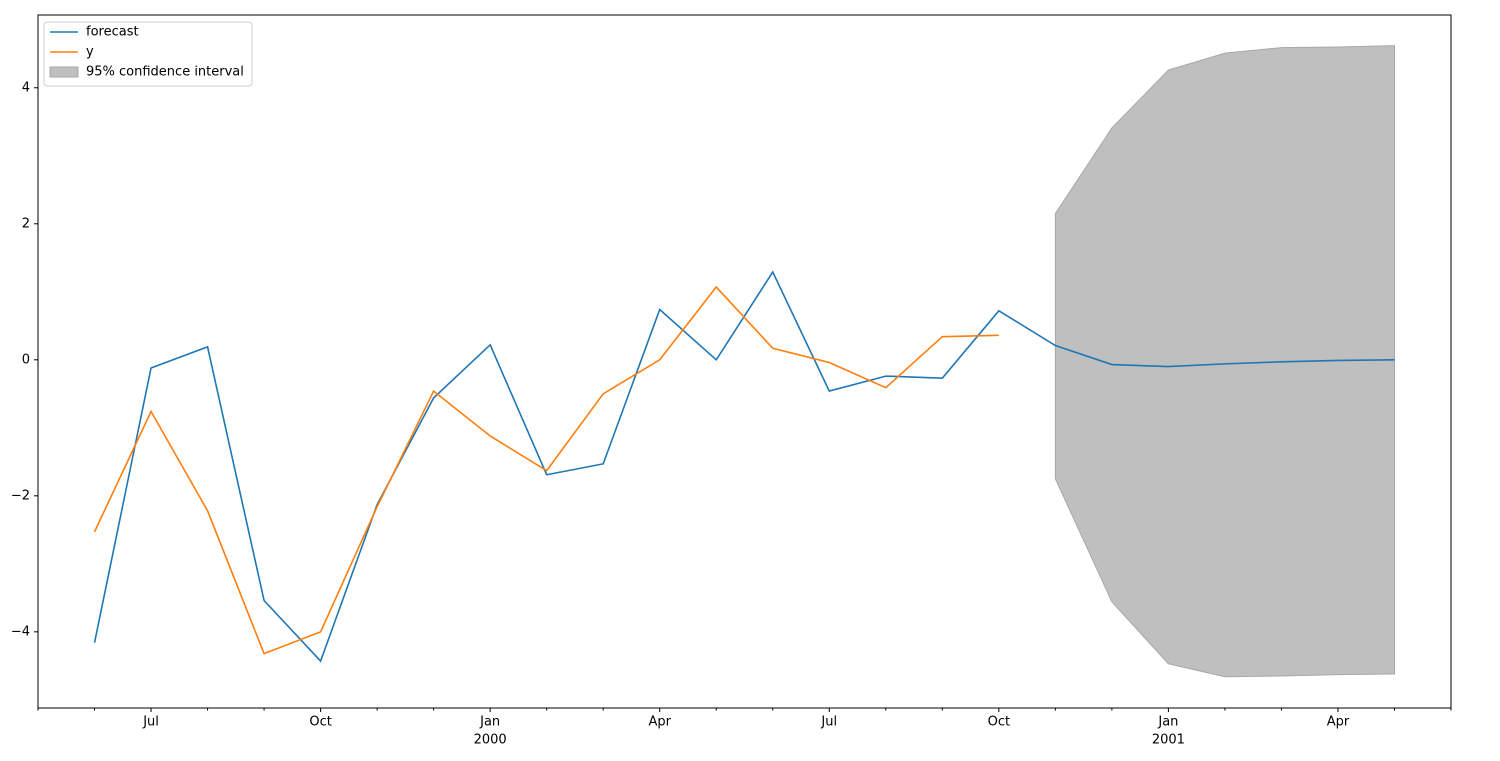 This screenshot has height=761, width=1500. What do you see at coordinates (165, 72) in the screenshot?
I see `legend-label: 95% confidence interval` at bounding box center [165, 72].